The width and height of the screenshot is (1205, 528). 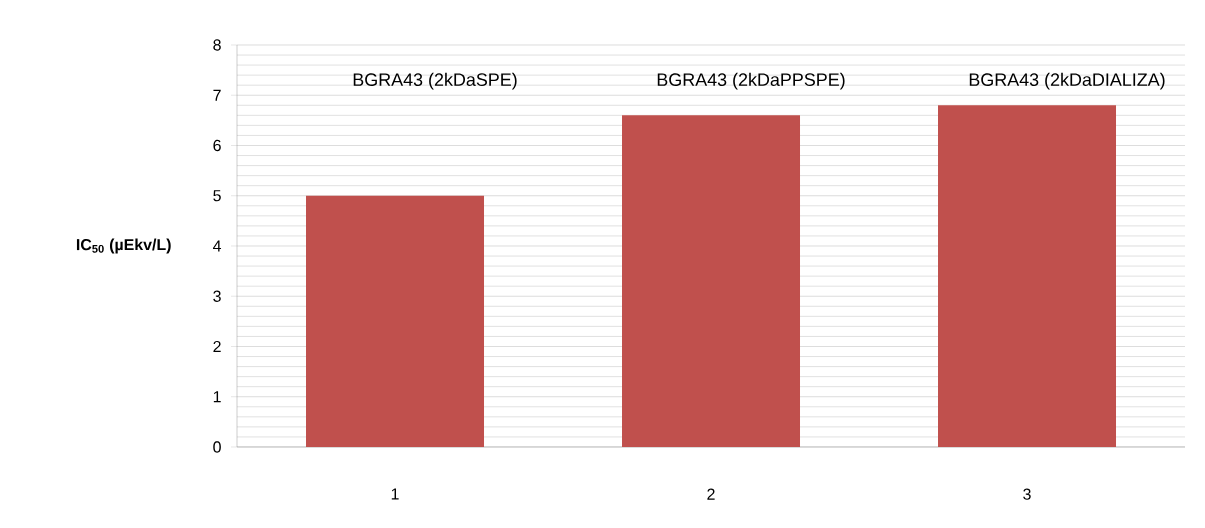 What do you see at coordinates (217, 246) in the screenshot?
I see `y-tick-label: 4` at bounding box center [217, 246].